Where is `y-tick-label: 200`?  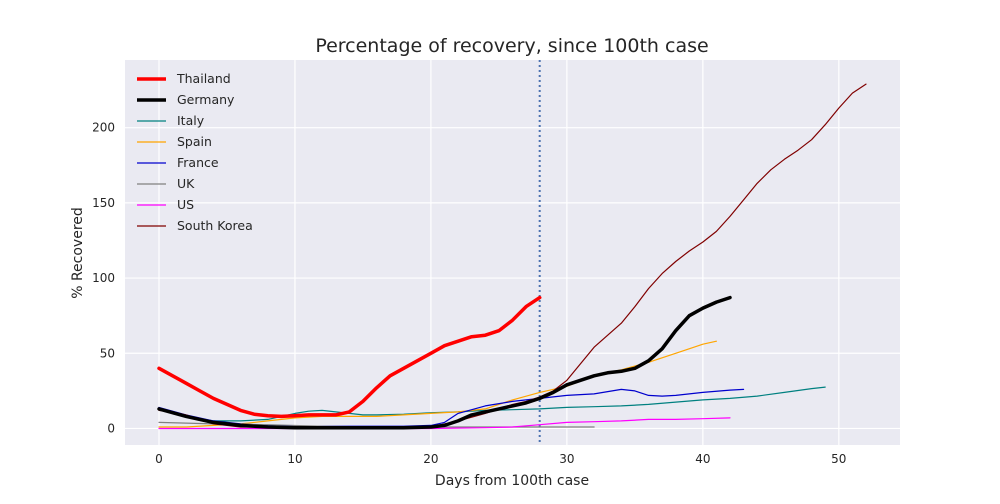 y-tick-label: 200 is located at coordinates (103, 128).